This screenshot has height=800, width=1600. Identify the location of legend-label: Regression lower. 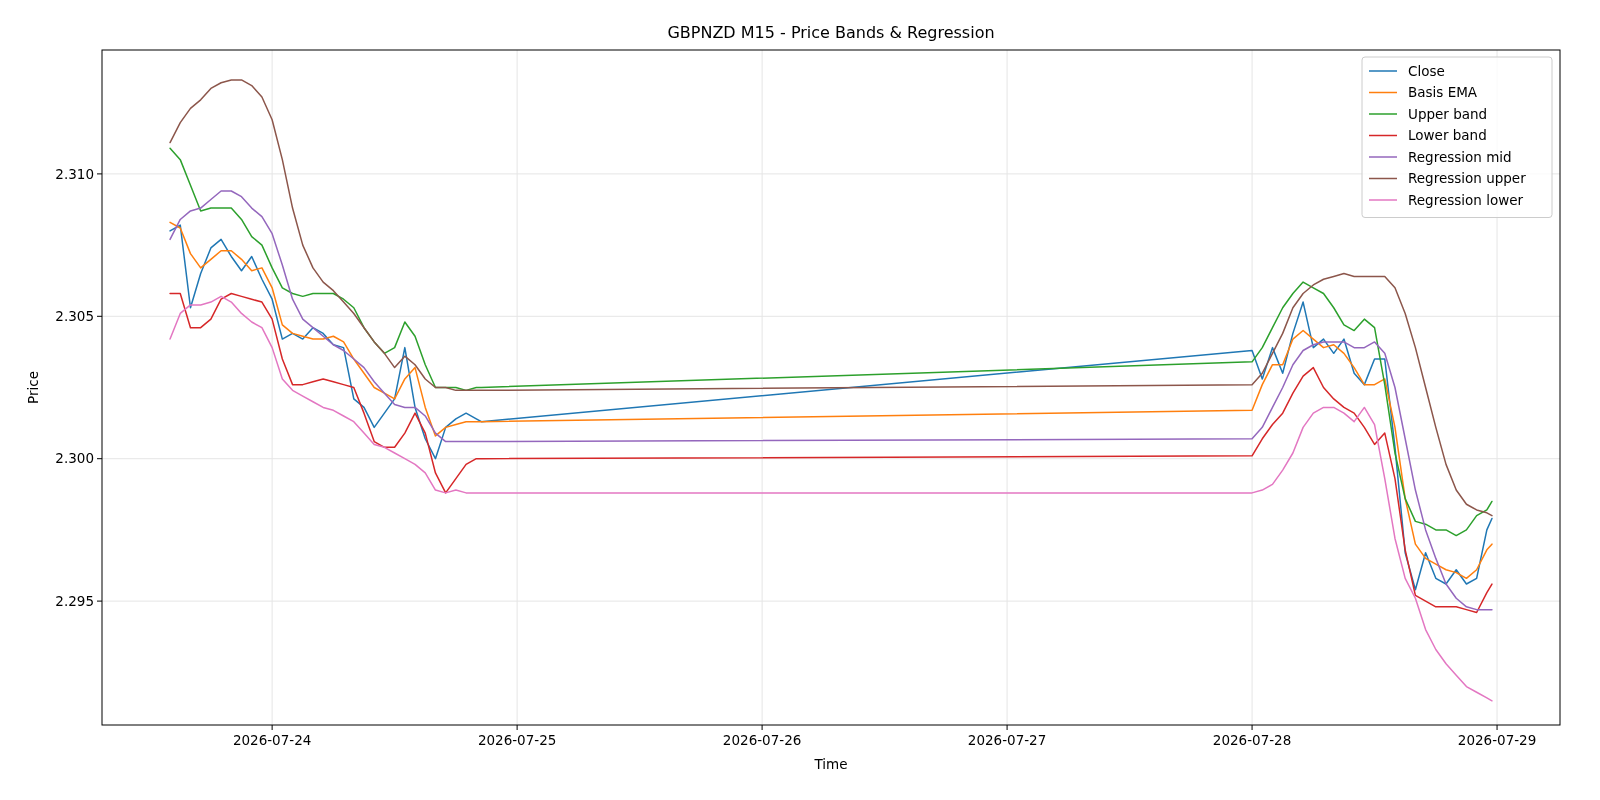
(1466, 199).